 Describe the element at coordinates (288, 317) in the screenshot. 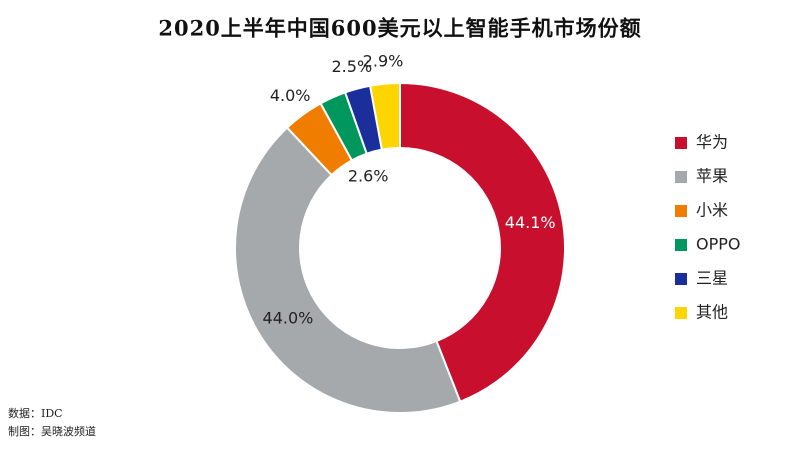

I see `data-label: 44.0%` at that location.